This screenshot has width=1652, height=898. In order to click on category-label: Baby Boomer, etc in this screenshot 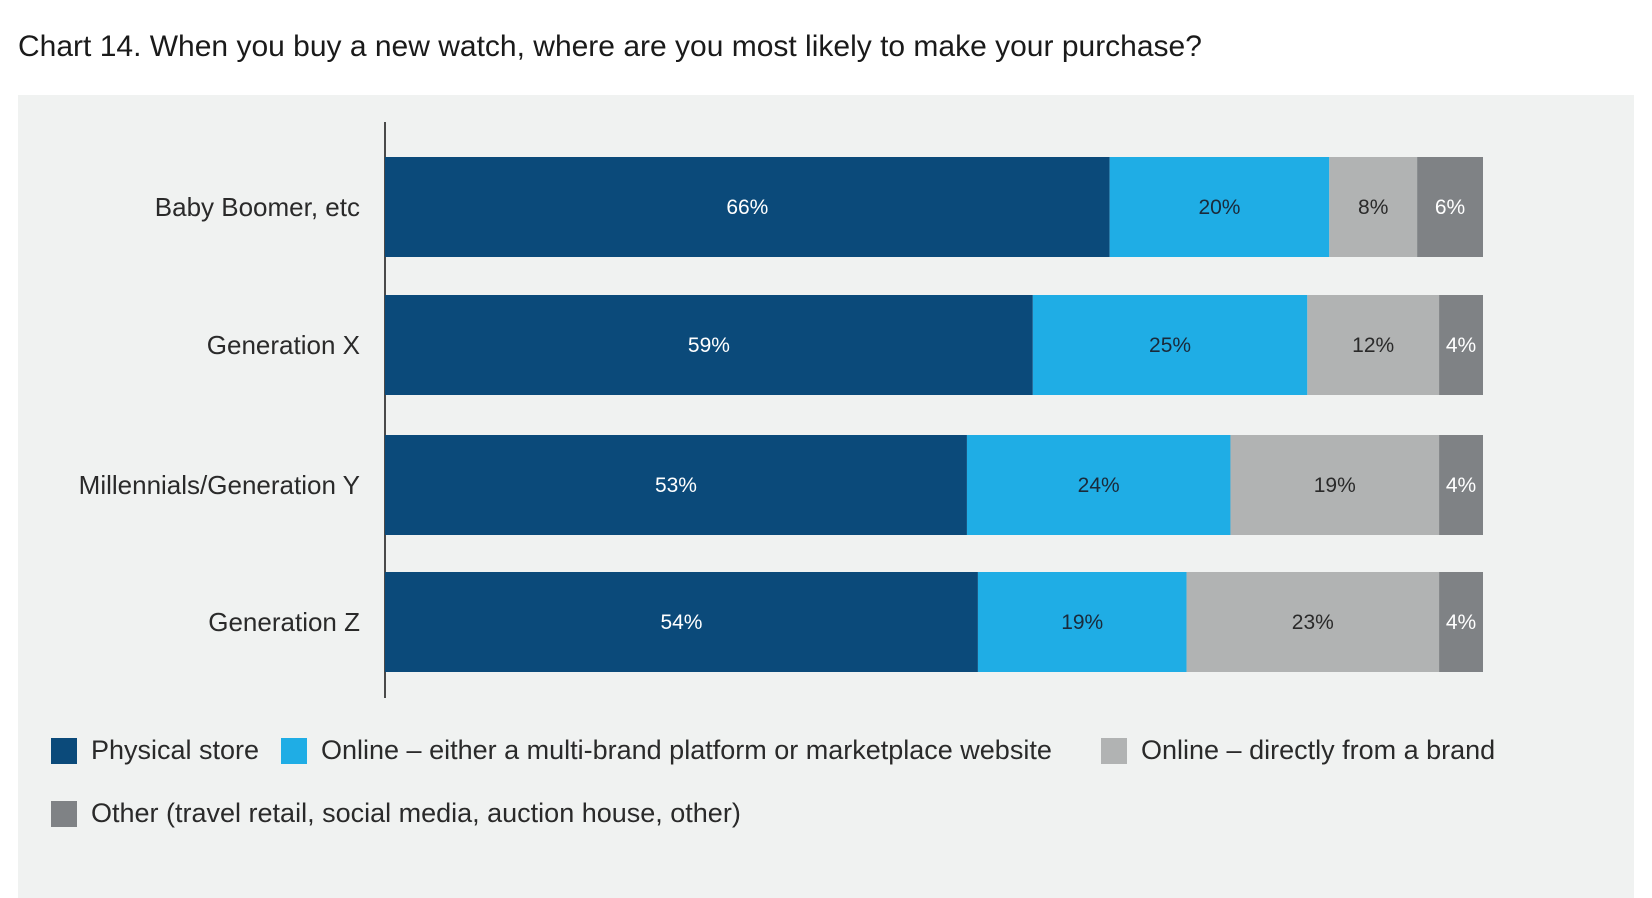, I will do `click(257, 207)`.